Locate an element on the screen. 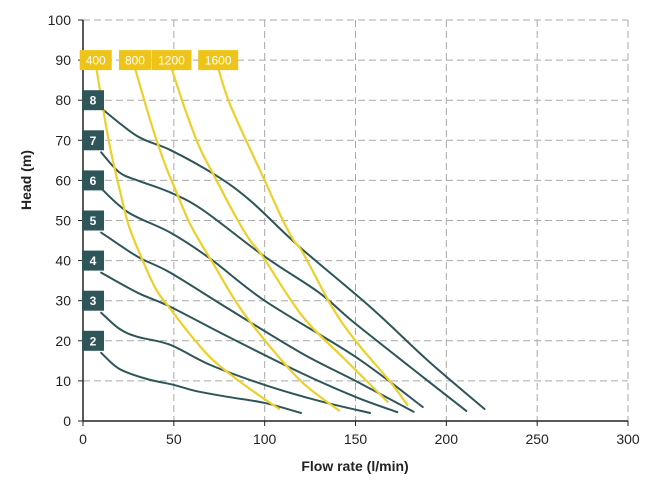 The image size is (658, 490). y-axis-label: Head (m) is located at coordinates (26, 180).